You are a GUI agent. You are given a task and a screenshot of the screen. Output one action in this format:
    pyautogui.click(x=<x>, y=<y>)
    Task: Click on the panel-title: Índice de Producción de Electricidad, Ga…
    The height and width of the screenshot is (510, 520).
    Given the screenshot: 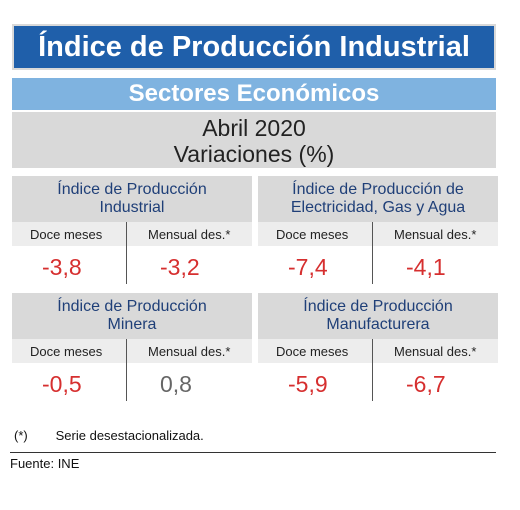 What is the action you would take?
    pyautogui.click(x=378, y=199)
    